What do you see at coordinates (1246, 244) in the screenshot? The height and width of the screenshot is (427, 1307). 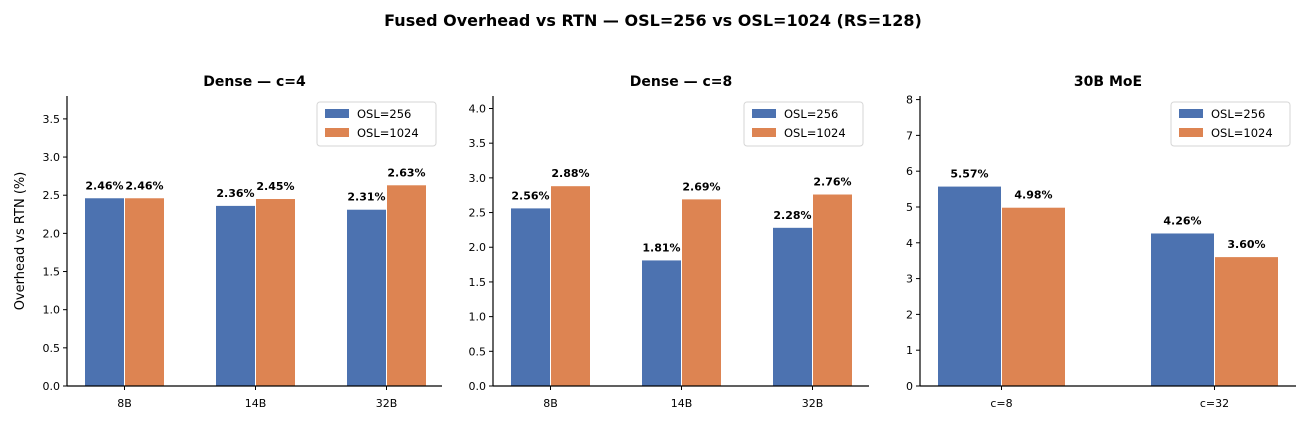 I see `data-label: 3.60%` at bounding box center [1246, 244].